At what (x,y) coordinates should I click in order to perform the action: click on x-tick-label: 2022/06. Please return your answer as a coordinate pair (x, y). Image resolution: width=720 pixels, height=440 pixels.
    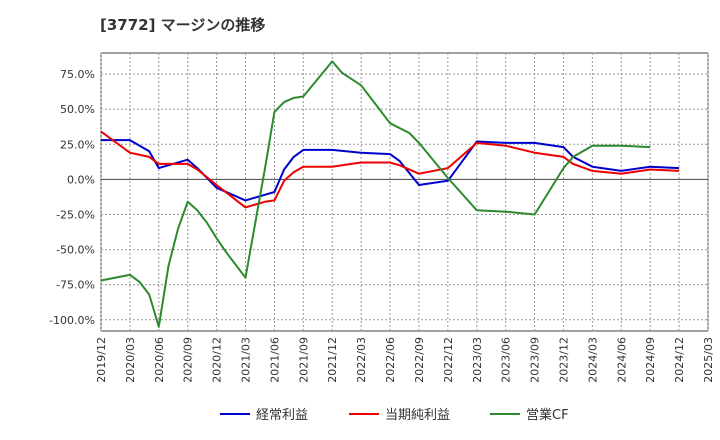
    Looking at the image, I should click on (390, 360).